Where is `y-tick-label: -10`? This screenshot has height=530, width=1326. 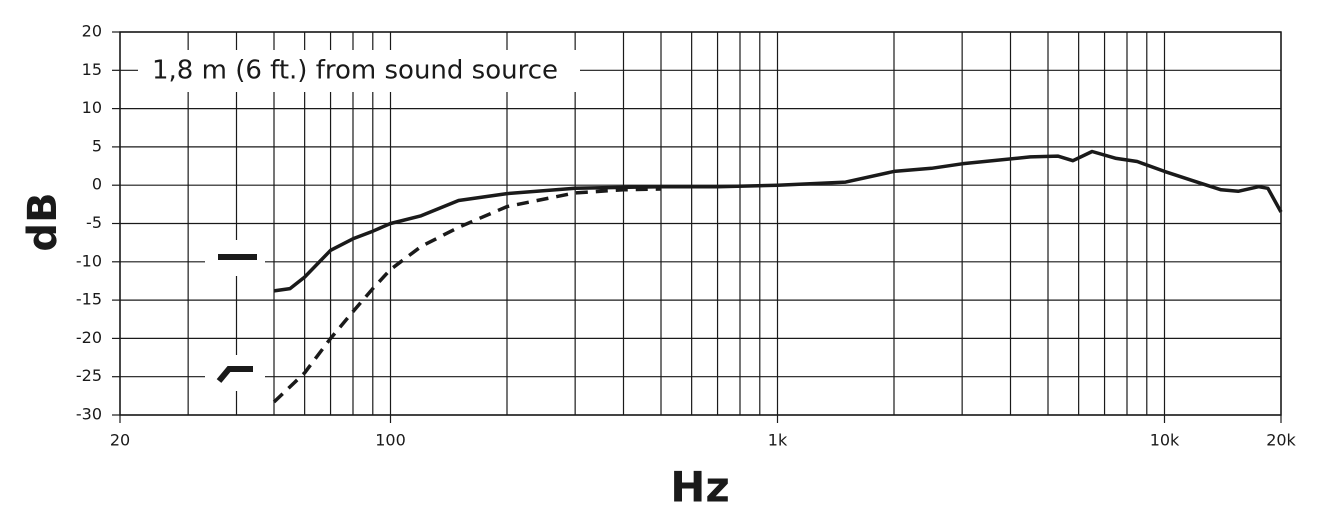 y-tick-label: -10 is located at coordinates (89, 260).